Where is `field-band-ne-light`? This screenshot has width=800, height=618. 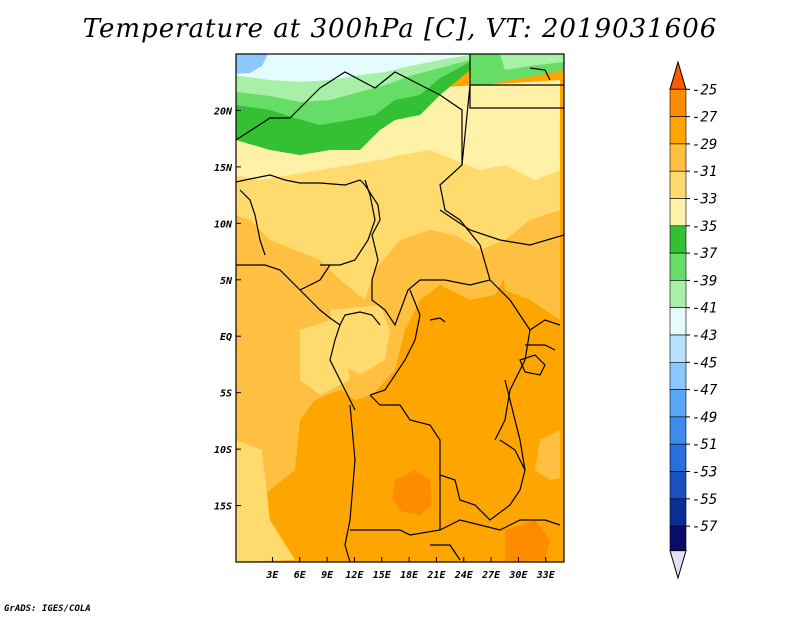 field-band-ne-light is located at coordinates (532, 62).